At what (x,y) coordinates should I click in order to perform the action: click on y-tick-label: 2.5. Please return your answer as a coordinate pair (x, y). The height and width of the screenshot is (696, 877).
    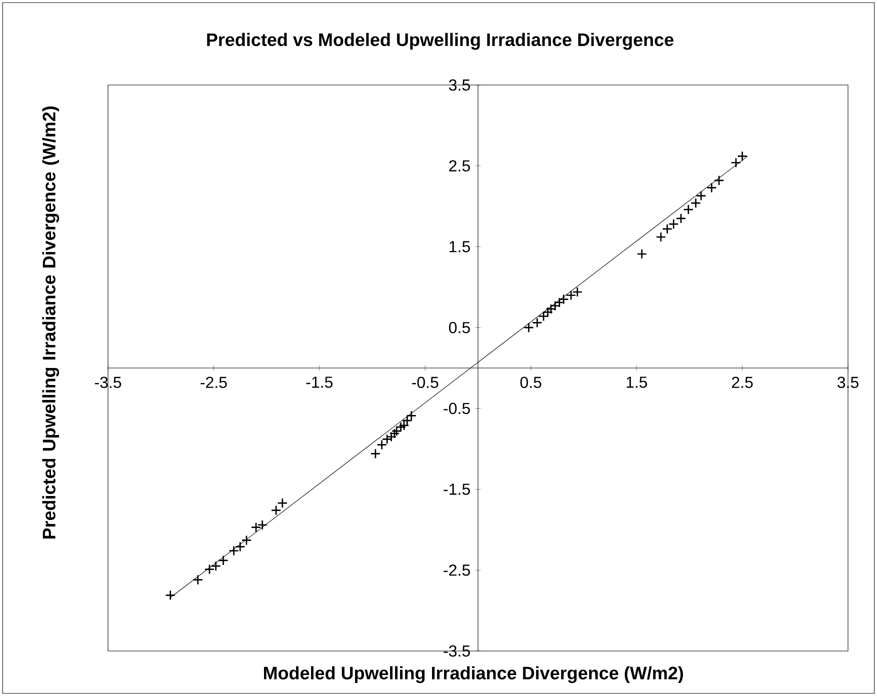
    Looking at the image, I should click on (459, 166).